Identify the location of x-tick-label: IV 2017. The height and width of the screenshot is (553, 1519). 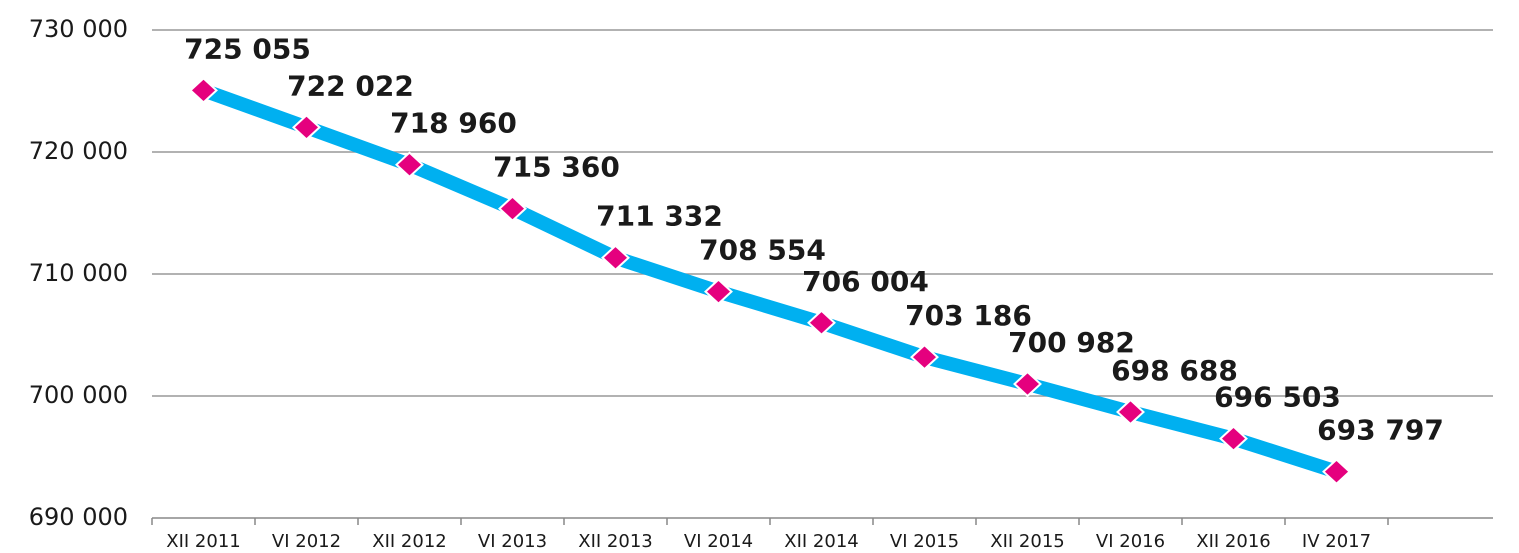
(1336, 541).